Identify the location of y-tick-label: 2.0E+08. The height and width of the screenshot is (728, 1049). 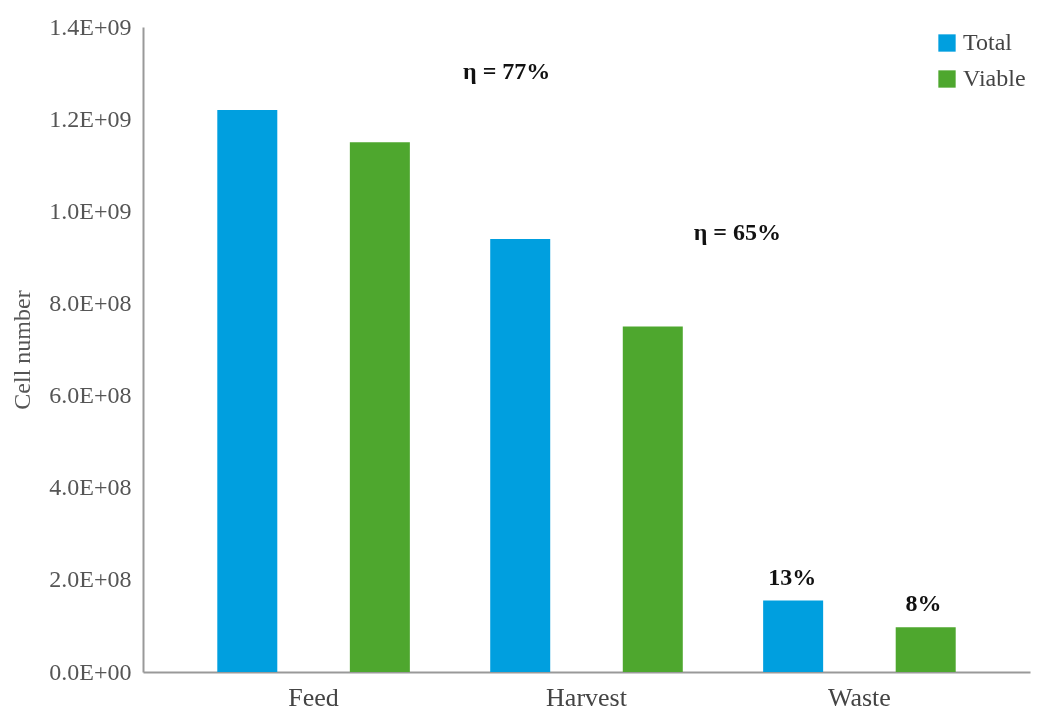
(90, 579).